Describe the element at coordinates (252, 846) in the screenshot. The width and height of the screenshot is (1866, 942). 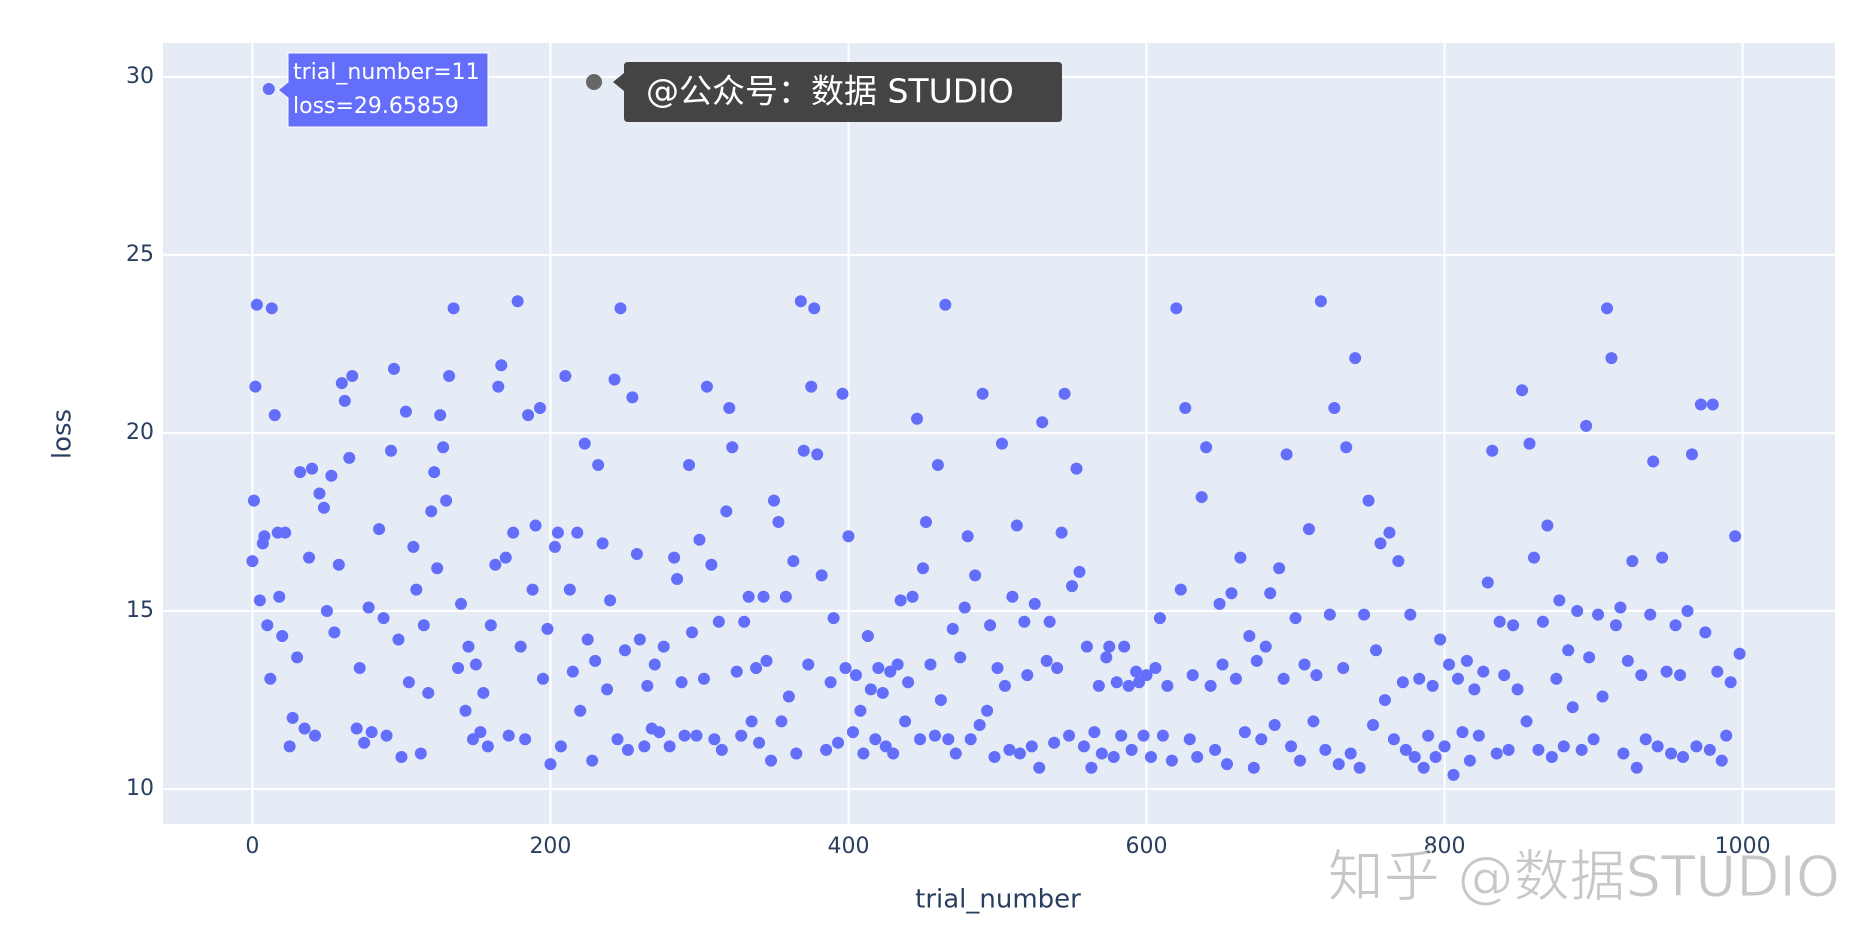
I see `x-tick-label: 0` at that location.